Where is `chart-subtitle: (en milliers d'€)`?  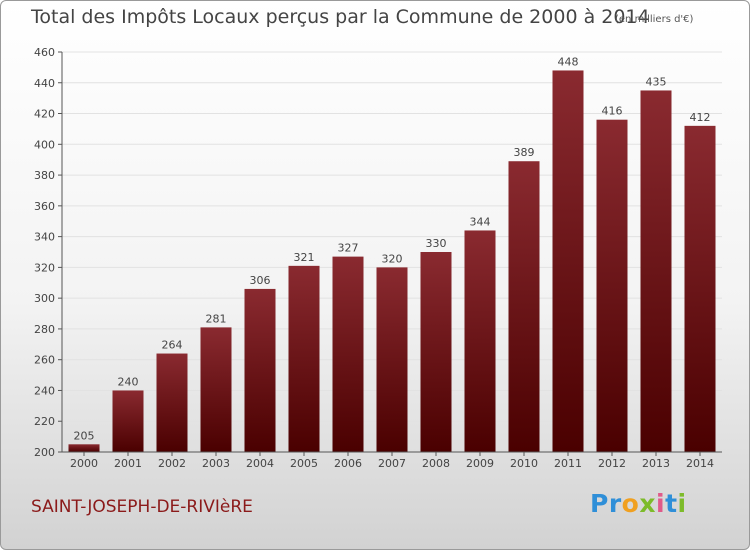 chart-subtitle: (en milliers d'€) is located at coordinates (654, 19).